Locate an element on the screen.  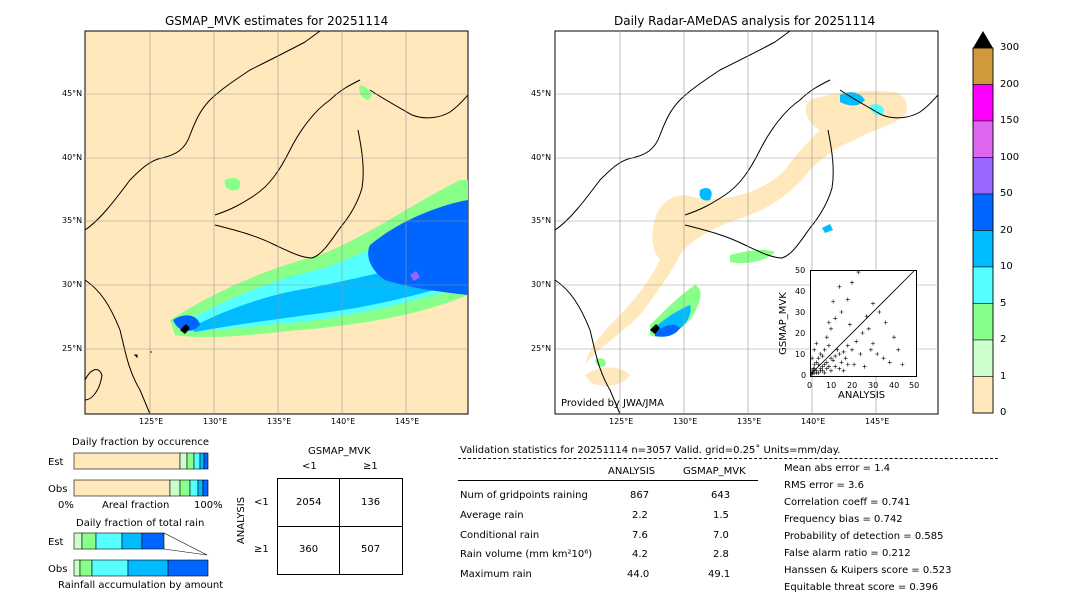
validation-col-analysis: ANALYSIS is located at coordinates (632, 471).